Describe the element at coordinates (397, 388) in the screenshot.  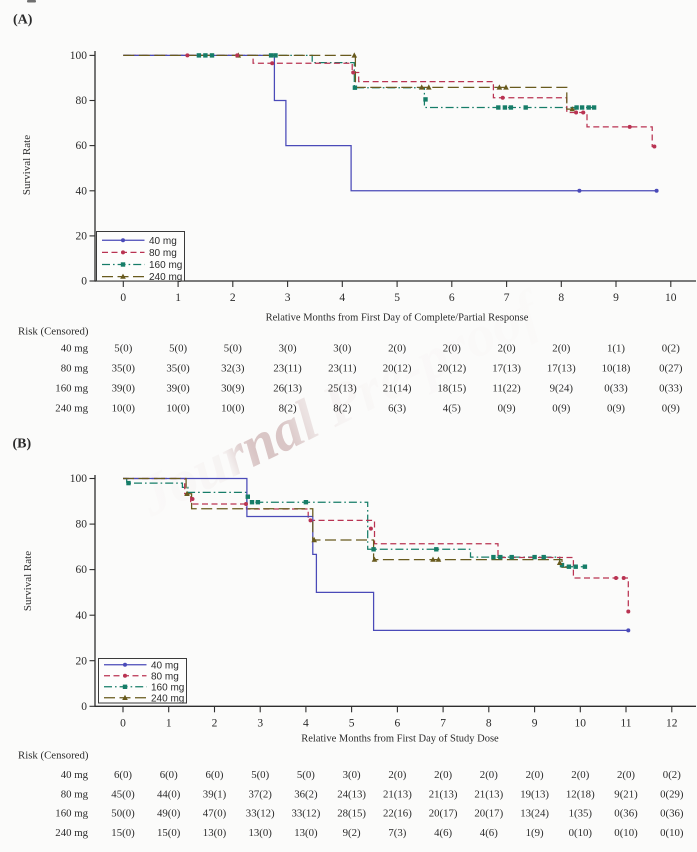
I see `svg-text: 21(14)` at that location.